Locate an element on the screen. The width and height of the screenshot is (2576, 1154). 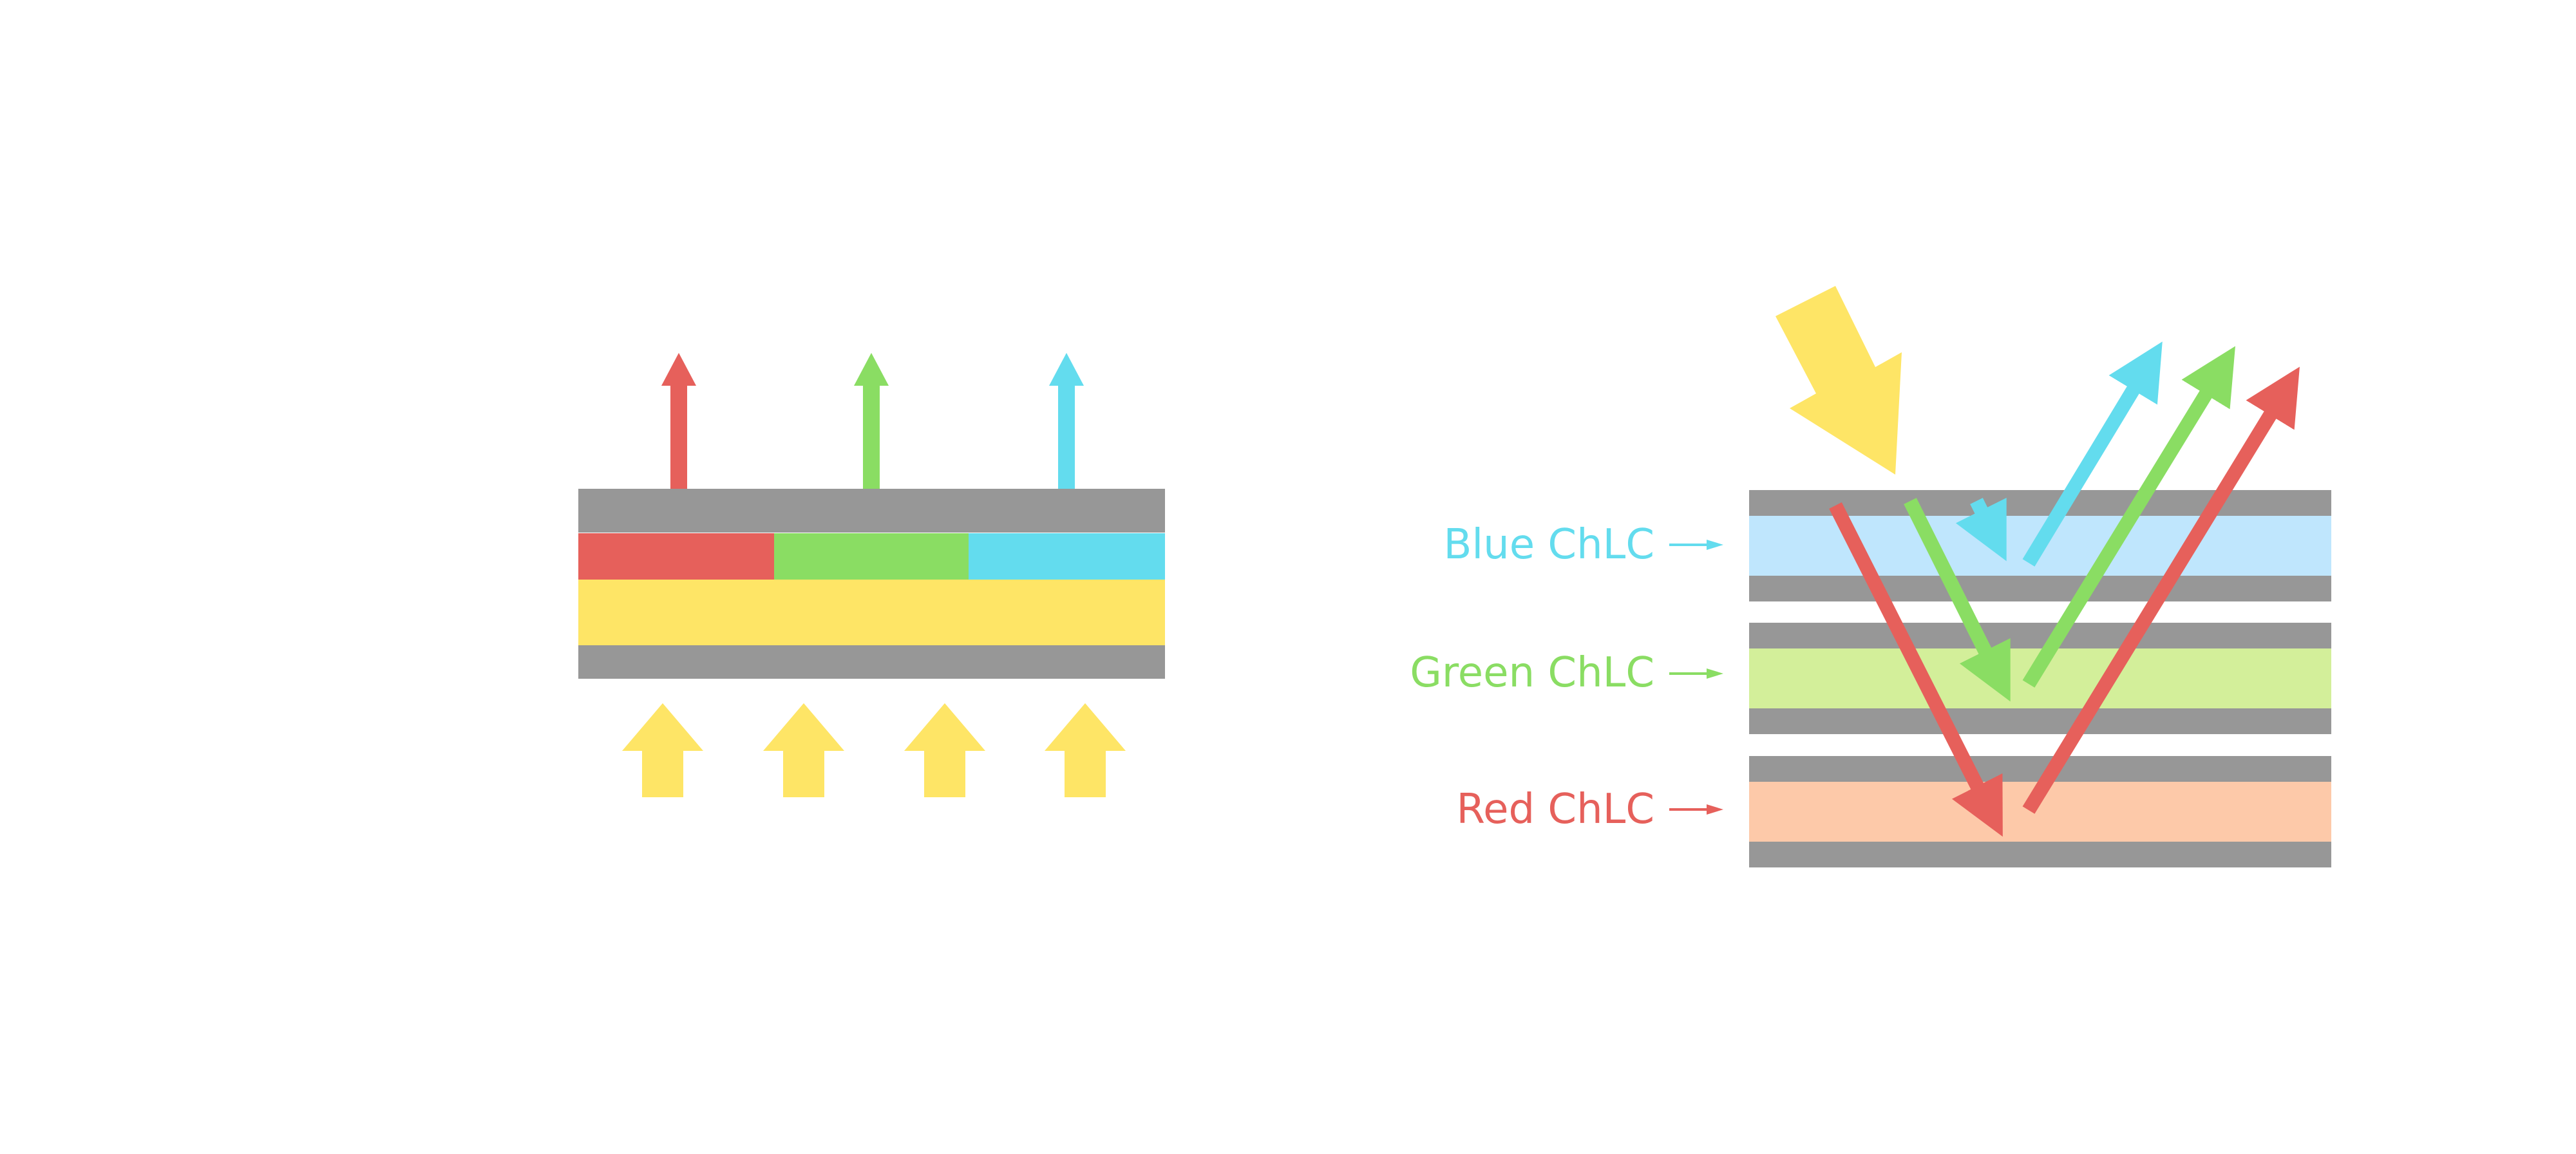
blue-reflected-ray is located at coordinates (2092, 454).